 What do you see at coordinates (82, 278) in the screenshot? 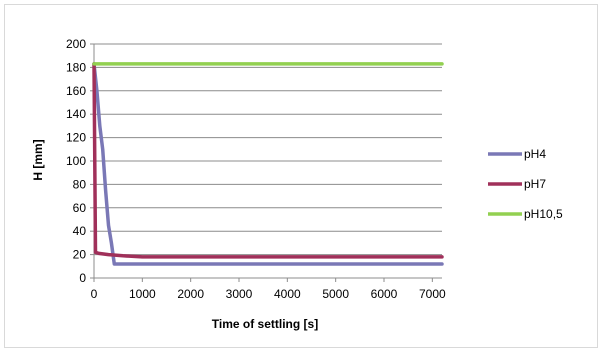
I see `y-tick-label: 0` at bounding box center [82, 278].